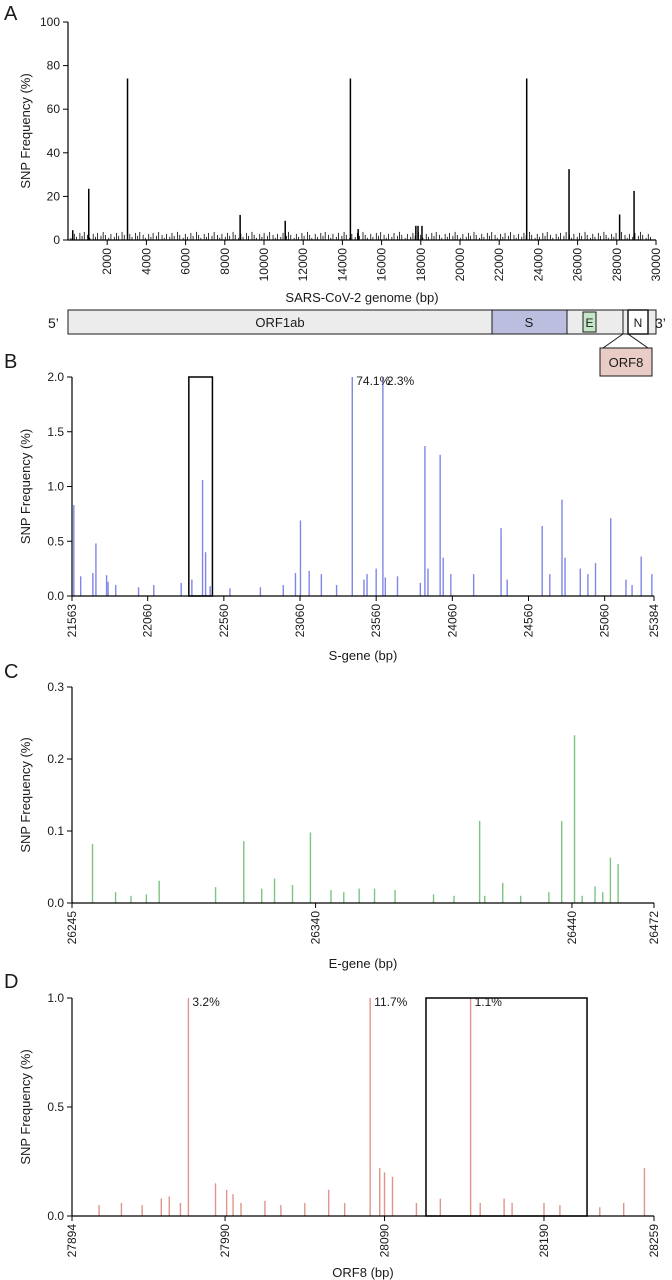  I want to click on x-tick-label: 26440, so click(572, 928).